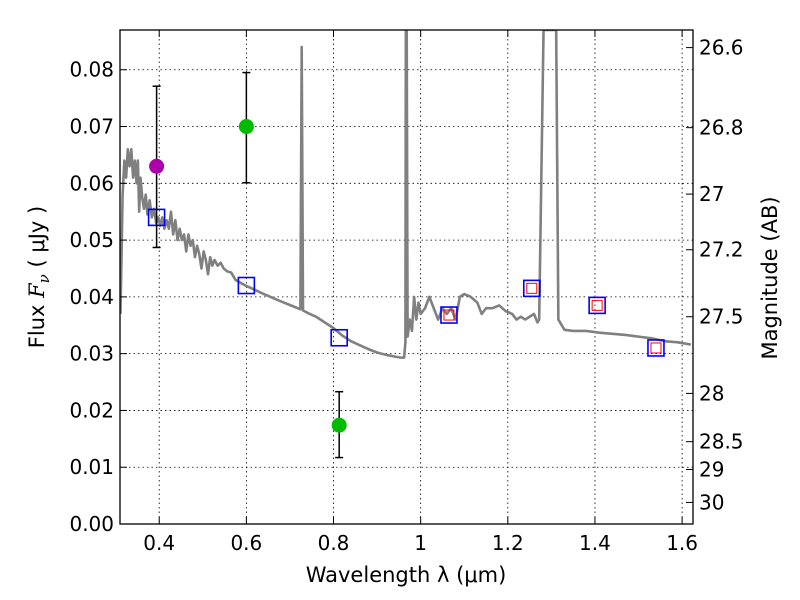 The image size is (800, 600). What do you see at coordinates (682, 543) in the screenshot?
I see `x-tick-label: 1.6` at bounding box center [682, 543].